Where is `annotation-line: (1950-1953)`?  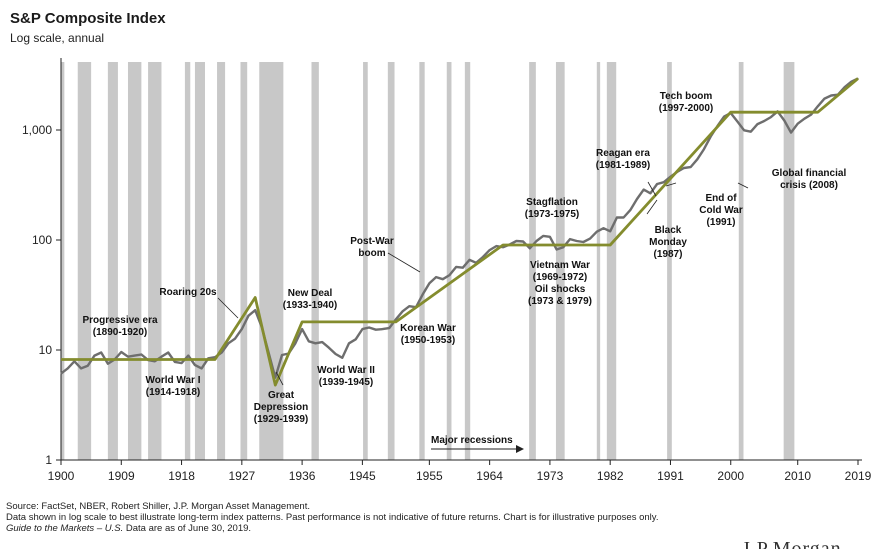
annotation-line: (1950-1953) is located at coordinates (428, 340).